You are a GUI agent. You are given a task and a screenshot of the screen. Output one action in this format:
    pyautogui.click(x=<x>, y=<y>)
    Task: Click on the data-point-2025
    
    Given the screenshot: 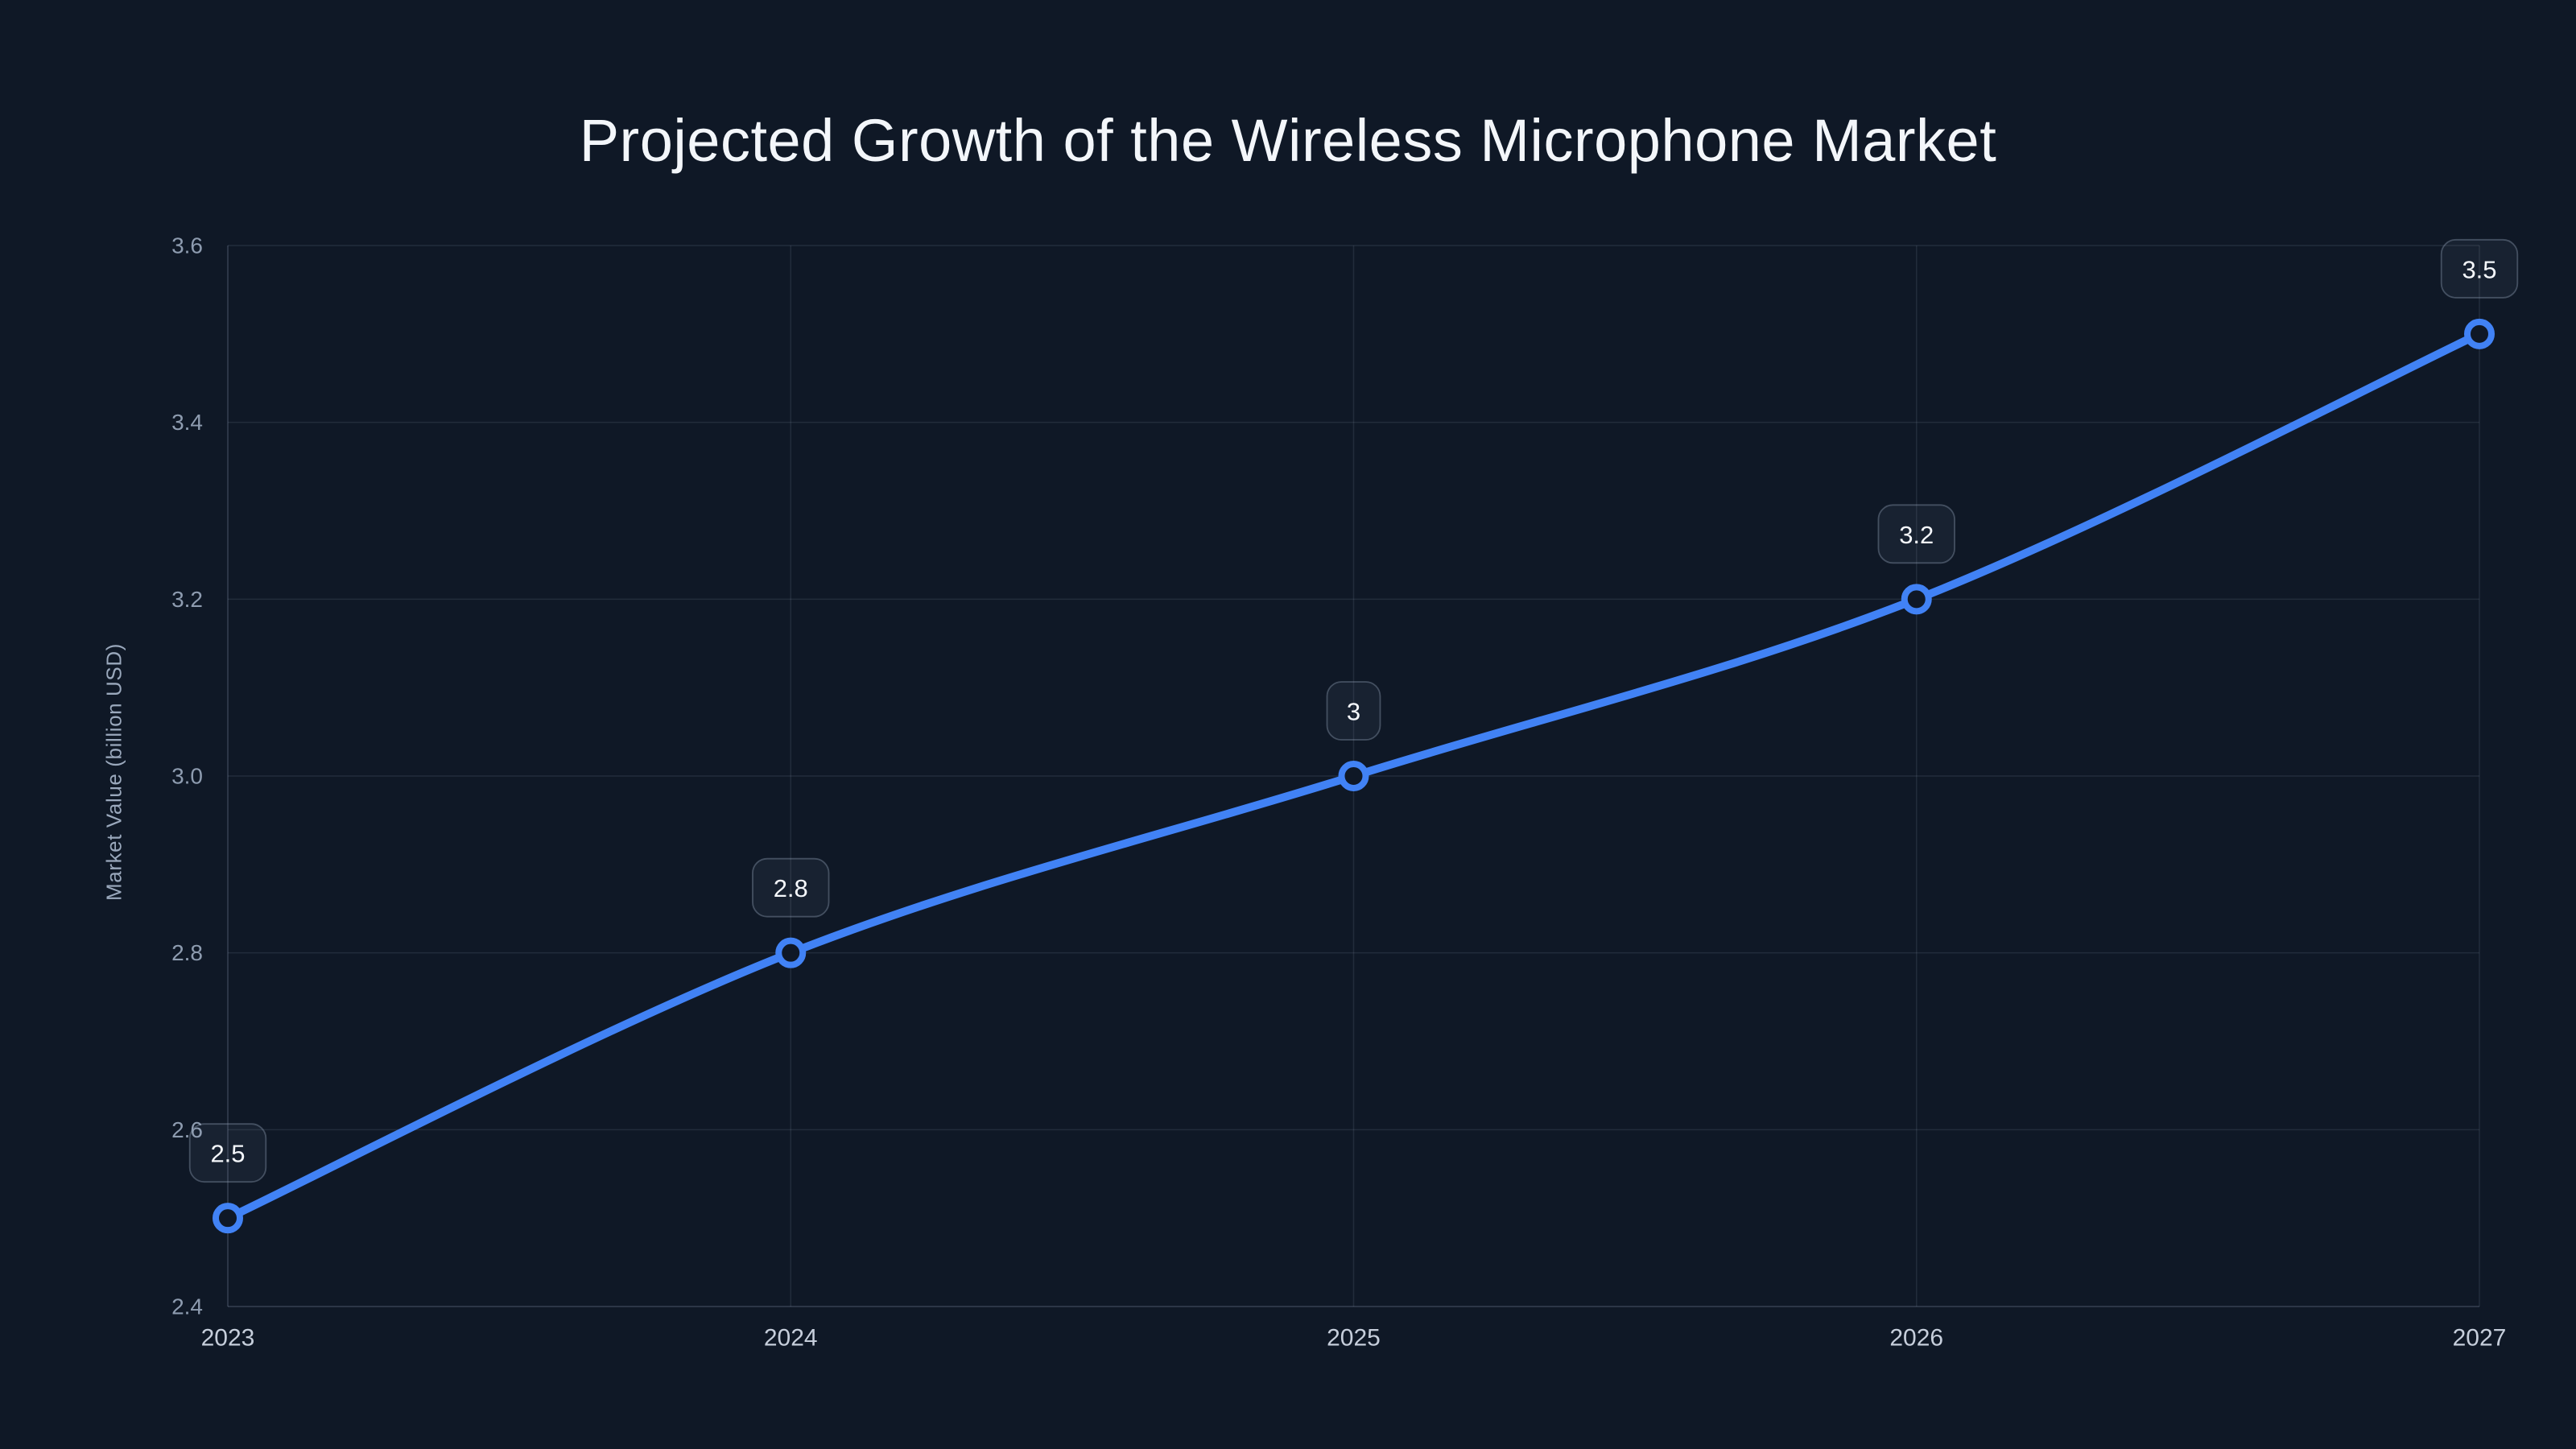 What is the action you would take?
    pyautogui.click(x=1353, y=776)
    